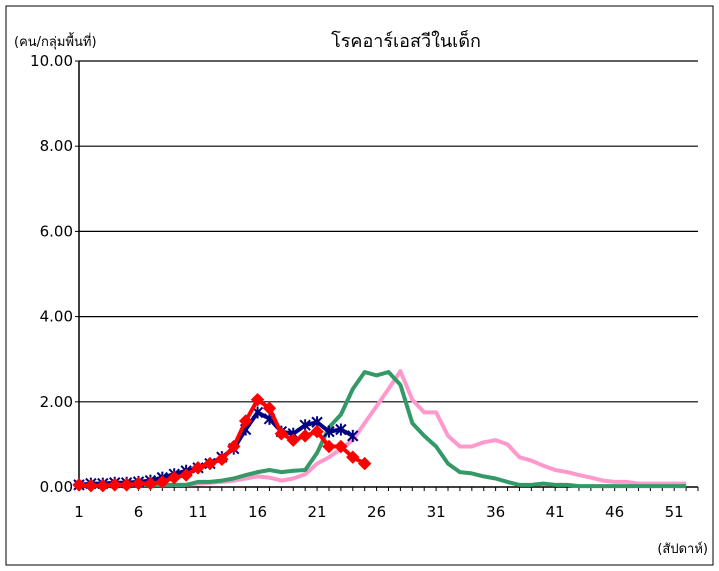  What do you see at coordinates (197, 512) in the screenshot?
I see `x-tick-label: 11` at bounding box center [197, 512].